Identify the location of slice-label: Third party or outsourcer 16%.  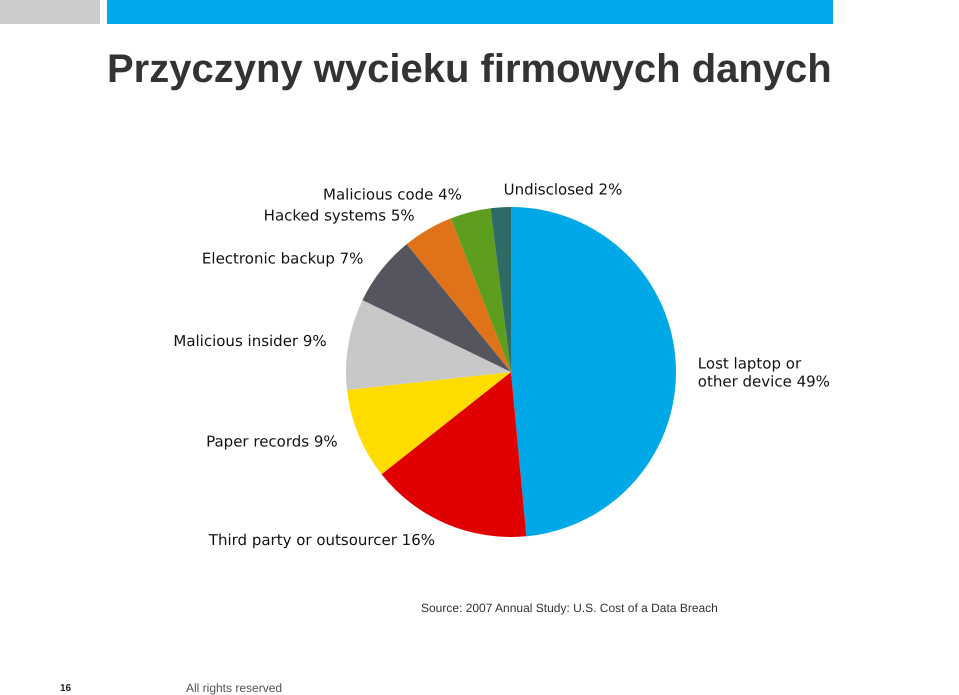
(321, 540).